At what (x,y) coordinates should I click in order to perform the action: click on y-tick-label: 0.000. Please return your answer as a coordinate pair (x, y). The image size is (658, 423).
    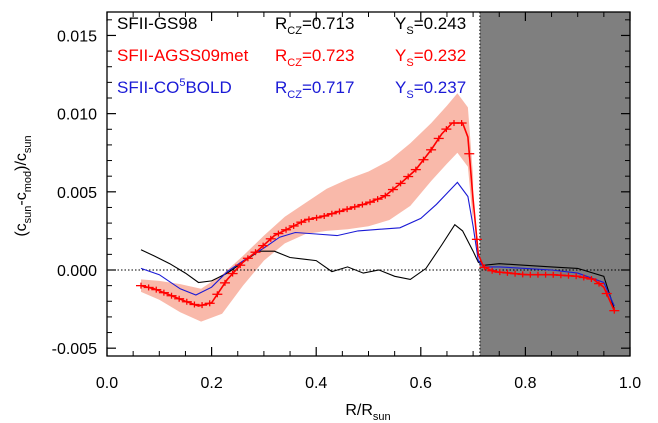
    Looking at the image, I should click on (77, 271).